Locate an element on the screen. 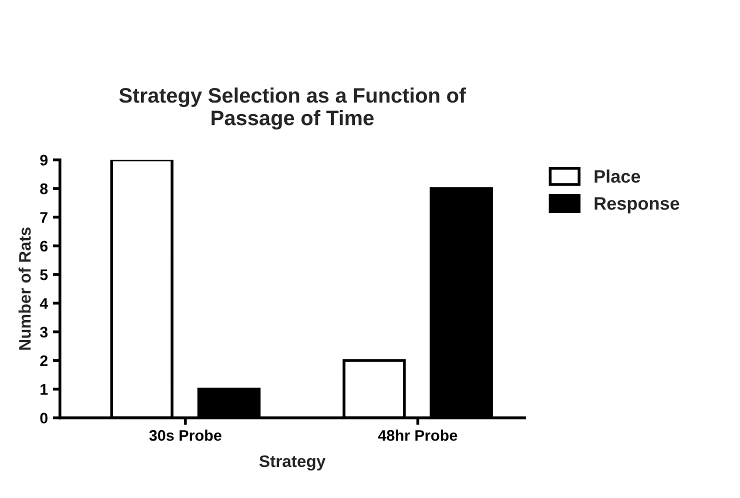 Image resolution: width=740 pixels, height=498 pixels. y-tick-label: 3 is located at coordinates (44, 332).